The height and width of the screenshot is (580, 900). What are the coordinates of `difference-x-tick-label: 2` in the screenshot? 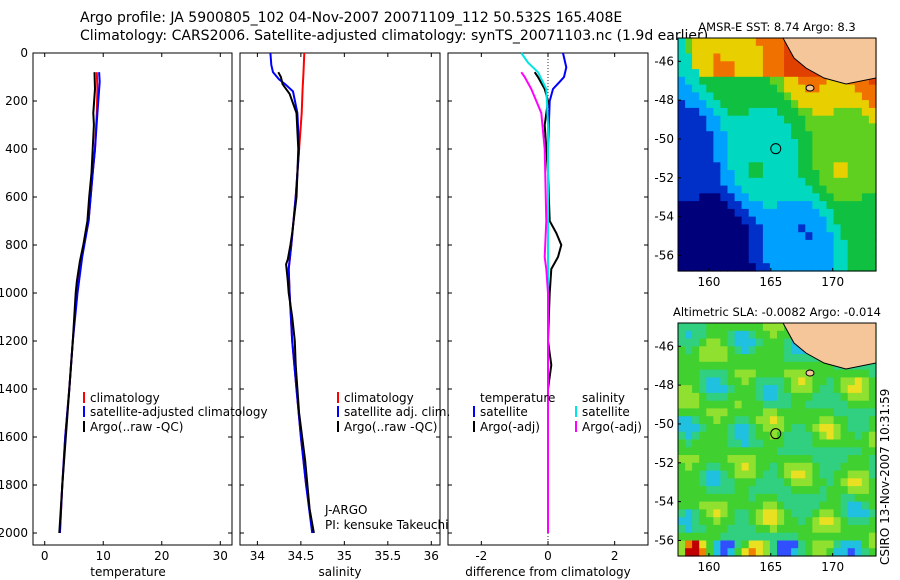 It's located at (615, 556).